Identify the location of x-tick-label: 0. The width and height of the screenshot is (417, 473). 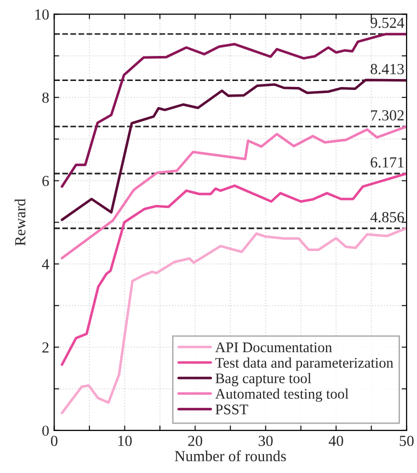
(54, 441).